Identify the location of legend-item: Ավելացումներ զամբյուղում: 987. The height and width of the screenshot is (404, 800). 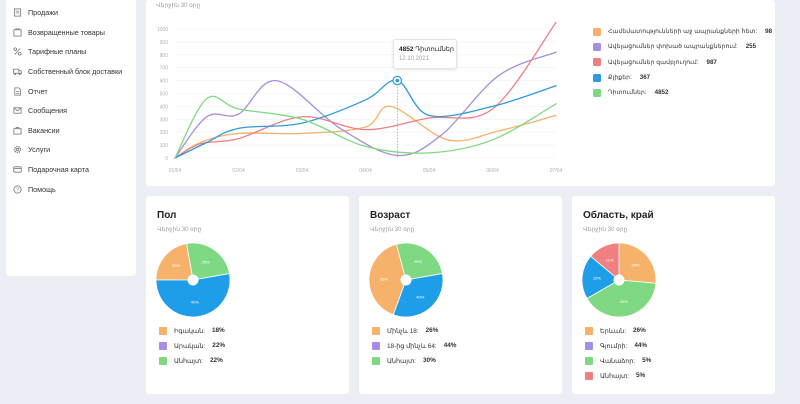
(682, 62).